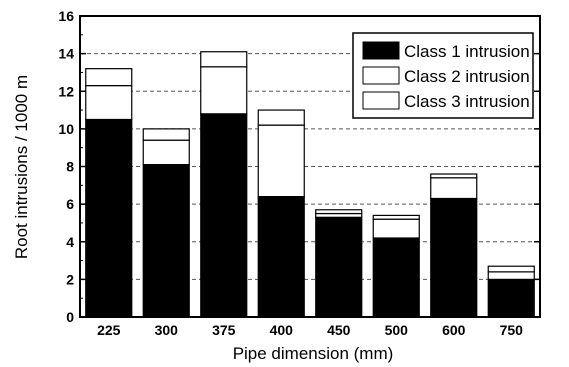 The width and height of the screenshot is (569, 367). Describe the element at coordinates (21, 167) in the screenshot. I see `y-axis-title: Root intrusions / 1000 m` at that location.